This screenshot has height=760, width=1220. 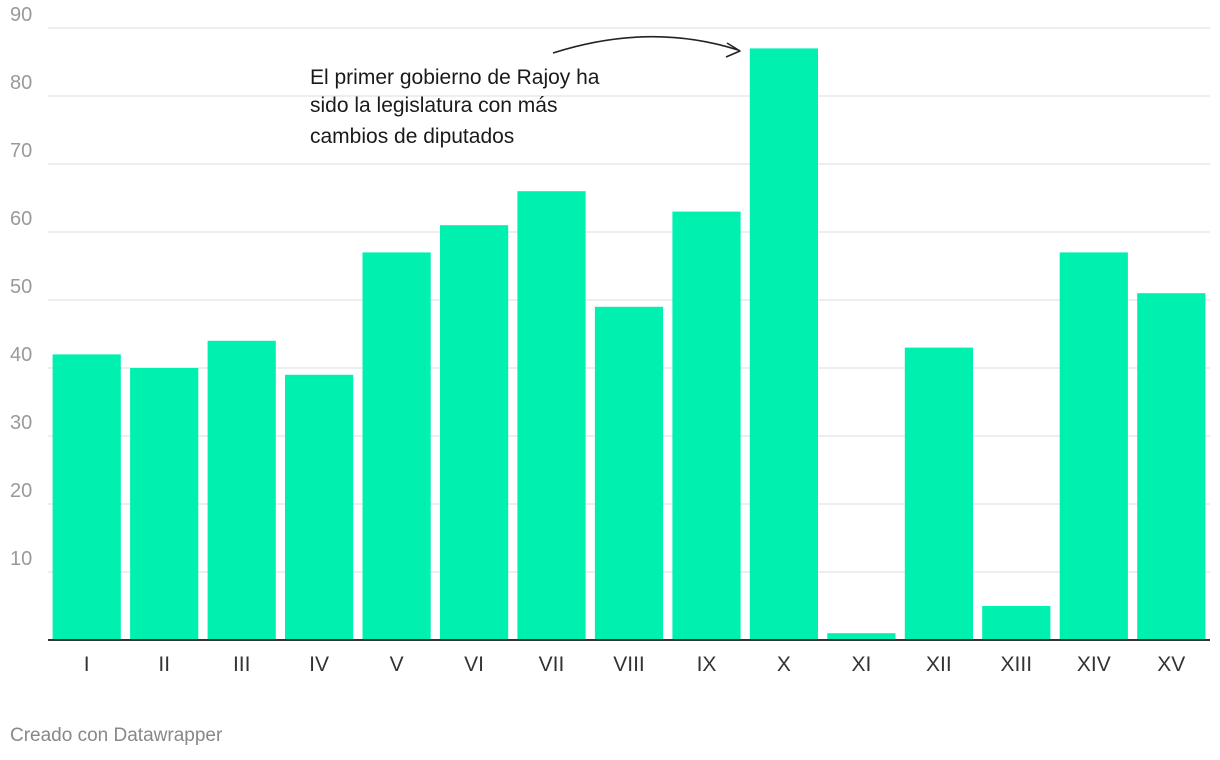 What do you see at coordinates (706, 425) in the screenshot?
I see `bar-ix` at bounding box center [706, 425].